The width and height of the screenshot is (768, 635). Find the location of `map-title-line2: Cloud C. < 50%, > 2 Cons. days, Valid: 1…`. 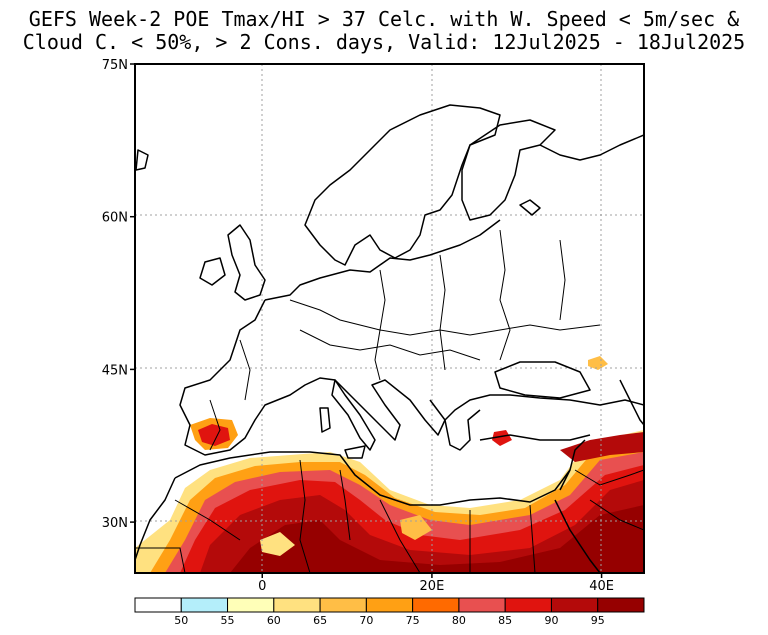

map-title-line2: Cloud C. < 50%, > 2 Cons. days, Valid: 1… is located at coordinates (384, 42).